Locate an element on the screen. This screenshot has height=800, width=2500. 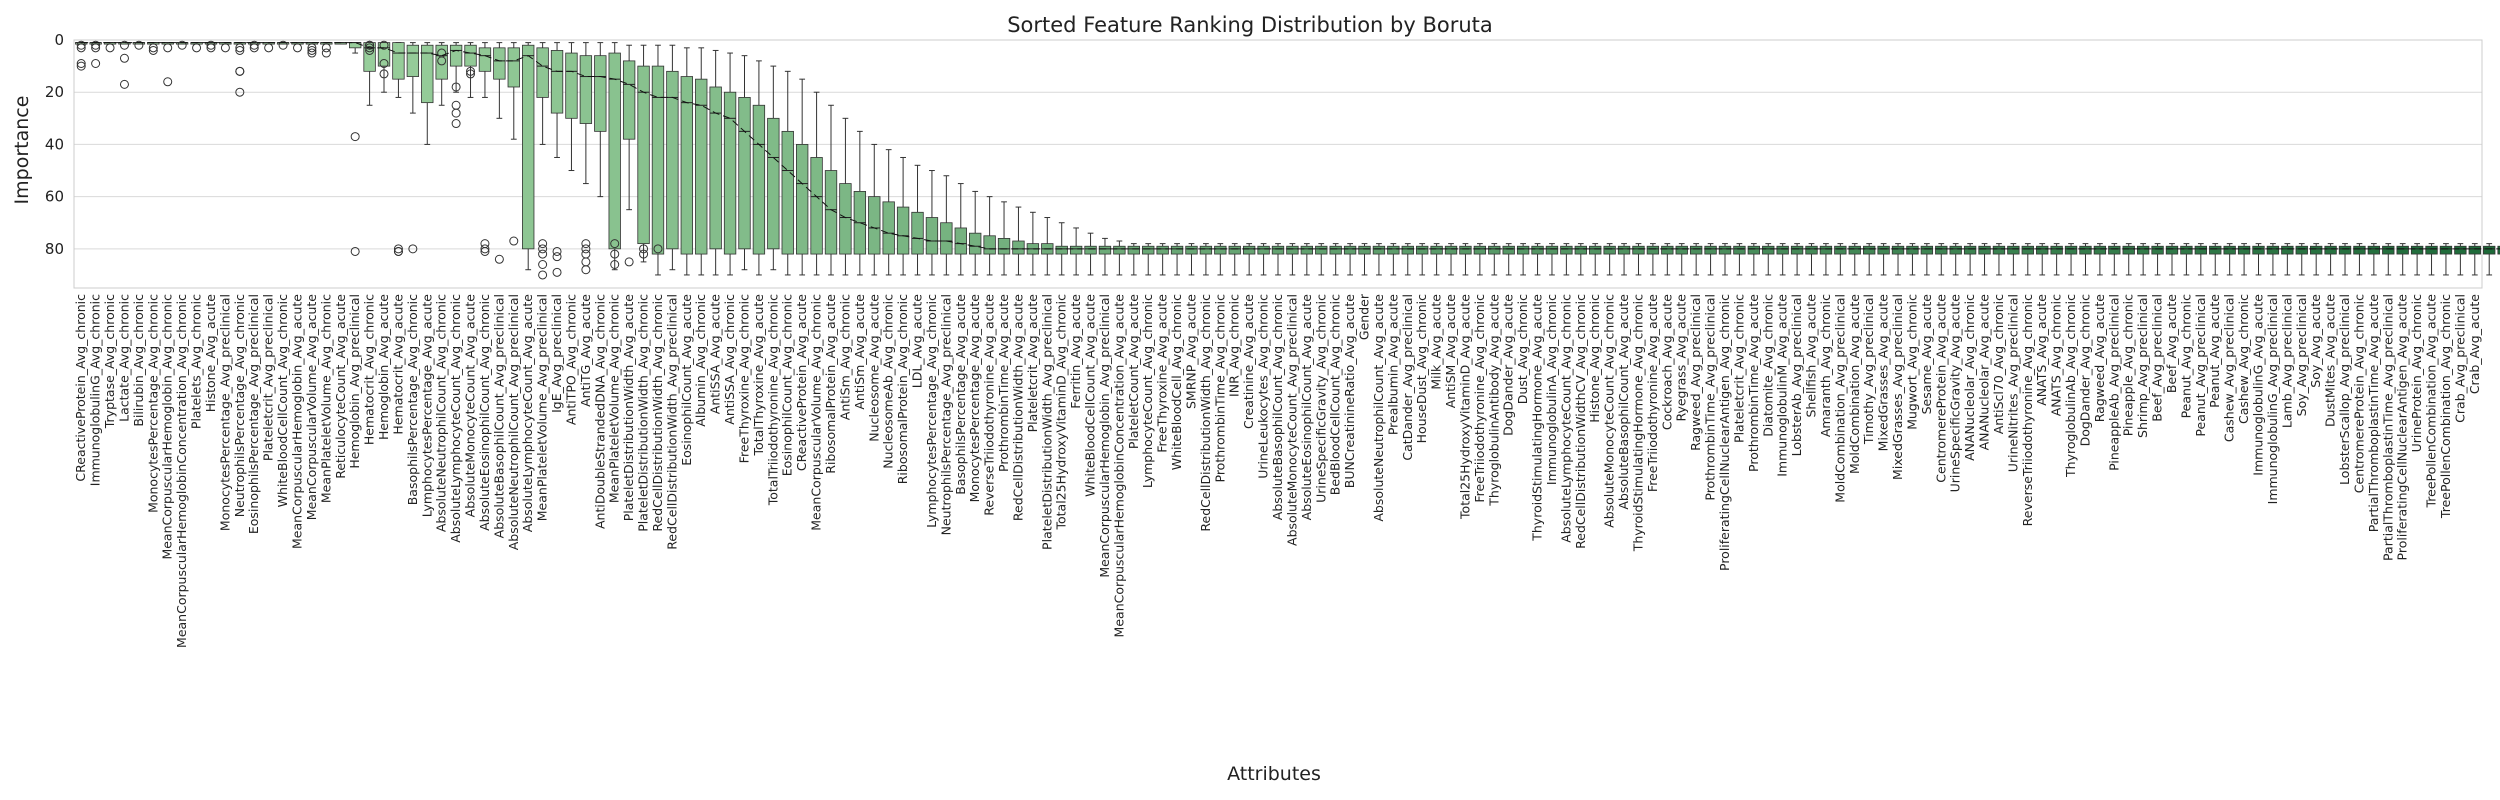
x-tick-label: AbsoluteNeutrophilCount_Avg_preclinical is located at coordinates (513, 422).